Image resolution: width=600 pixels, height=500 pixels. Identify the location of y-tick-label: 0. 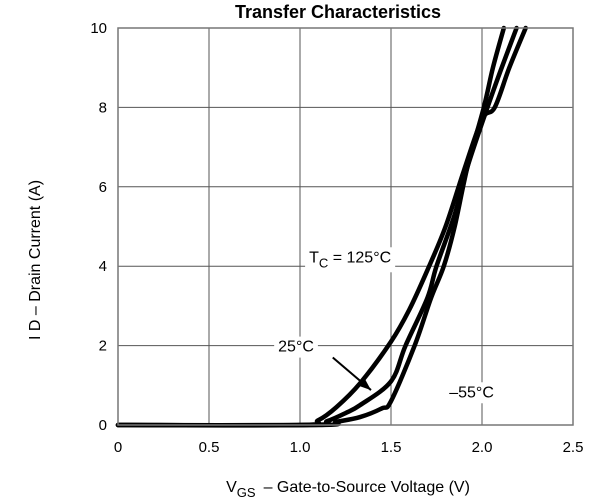
(103, 425).